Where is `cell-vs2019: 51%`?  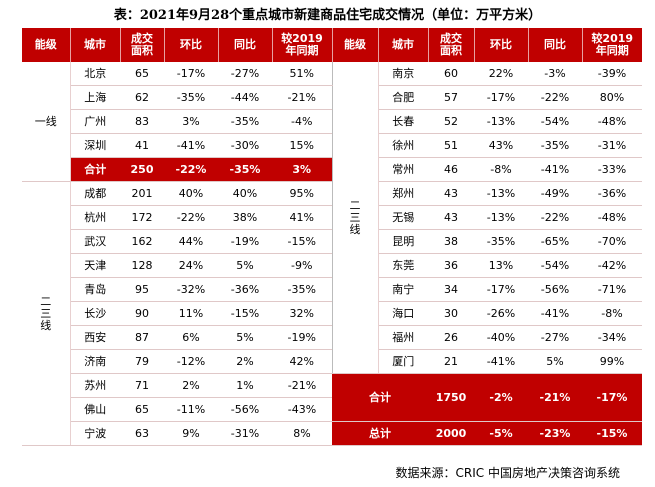 cell-vs2019: 51% is located at coordinates (302, 74).